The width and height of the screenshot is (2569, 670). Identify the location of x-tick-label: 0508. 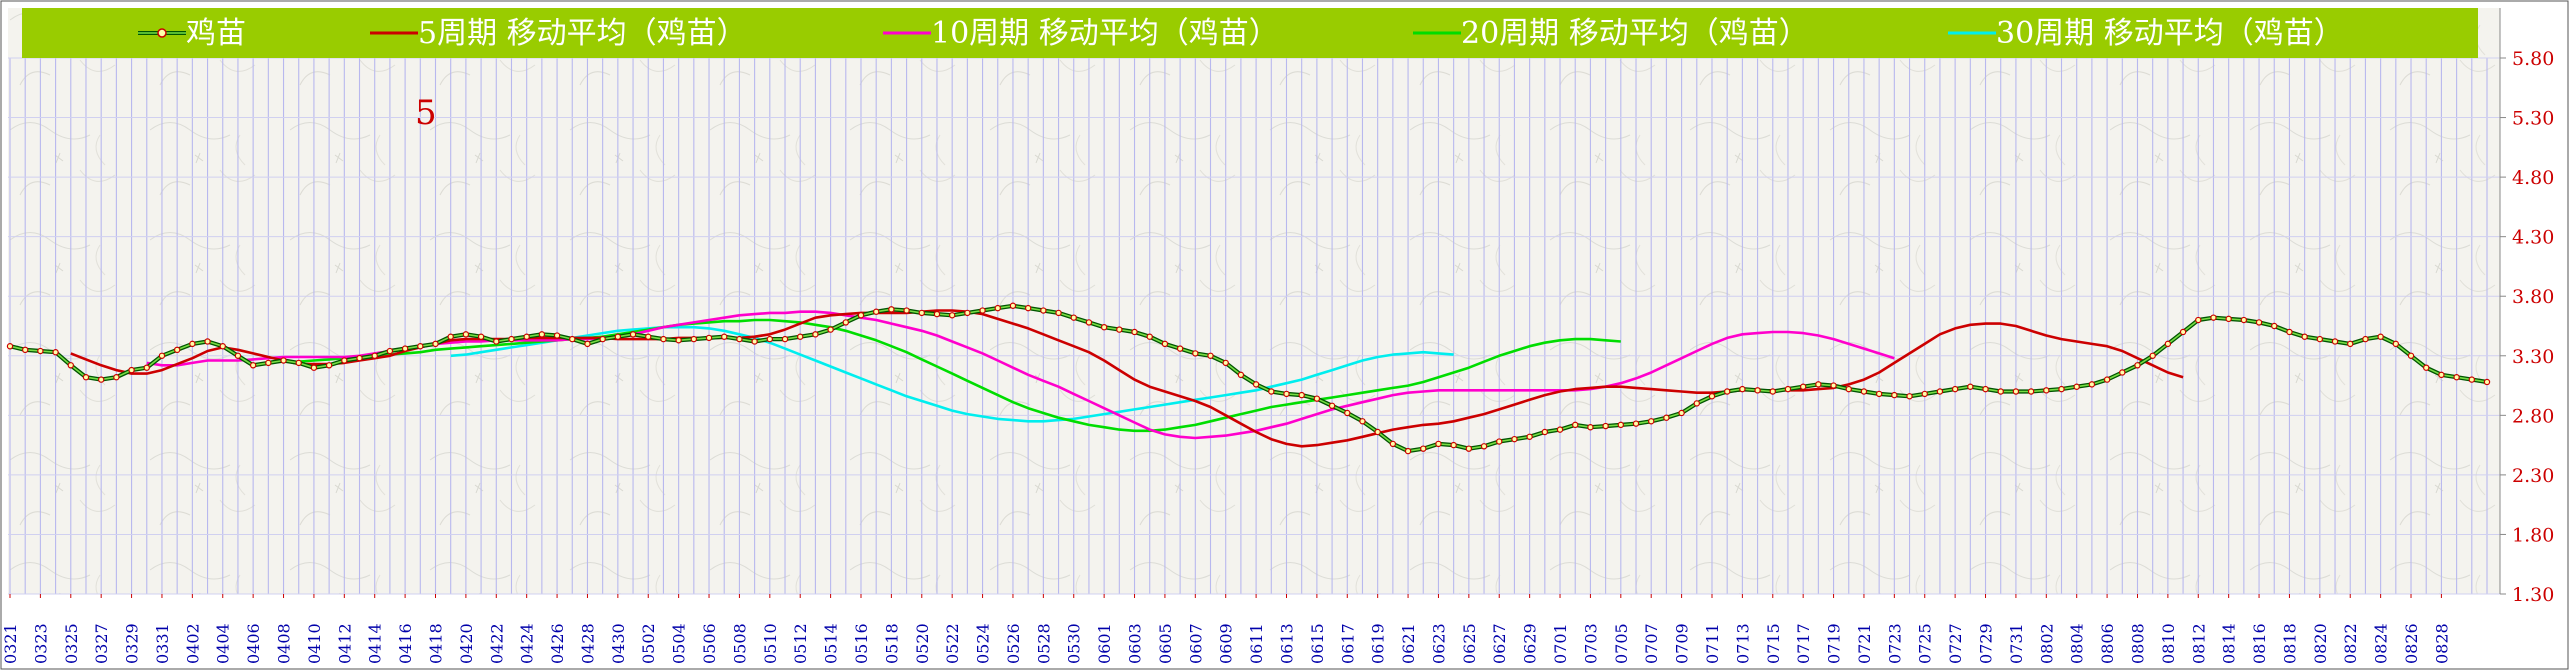
(739, 643).